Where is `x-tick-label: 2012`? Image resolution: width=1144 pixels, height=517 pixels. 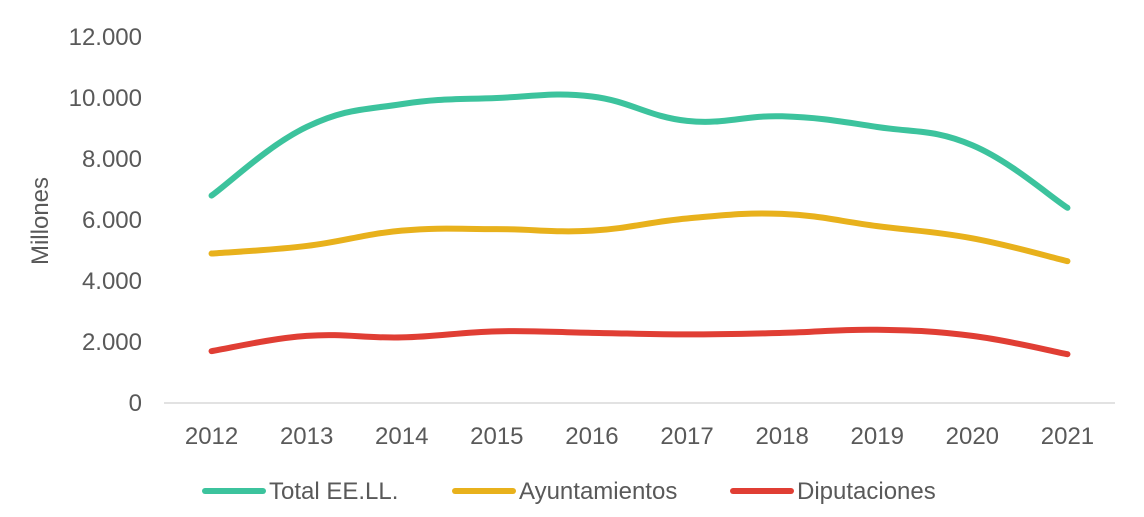 x-tick-label: 2012 is located at coordinates (211, 436).